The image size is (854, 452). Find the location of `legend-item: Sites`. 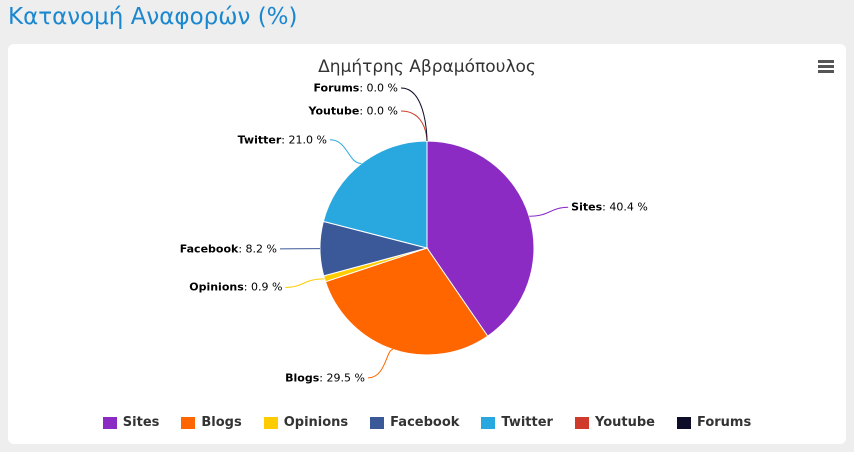

legend-item: Sites is located at coordinates (131, 422).